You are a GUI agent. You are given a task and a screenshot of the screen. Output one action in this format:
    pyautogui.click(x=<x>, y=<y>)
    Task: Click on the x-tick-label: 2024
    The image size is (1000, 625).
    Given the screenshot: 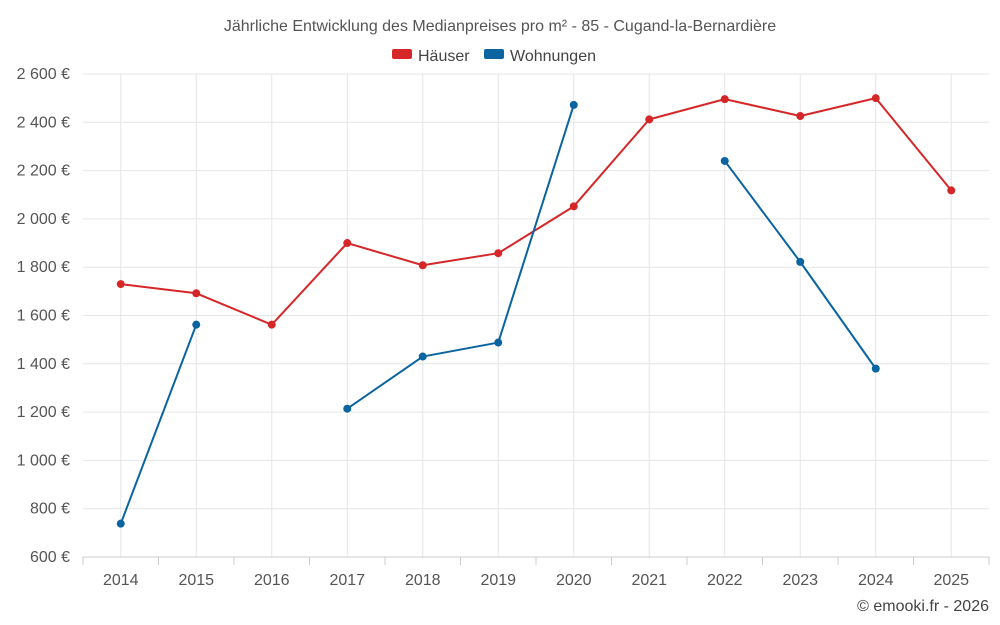 What is the action you would take?
    pyautogui.click(x=876, y=580)
    